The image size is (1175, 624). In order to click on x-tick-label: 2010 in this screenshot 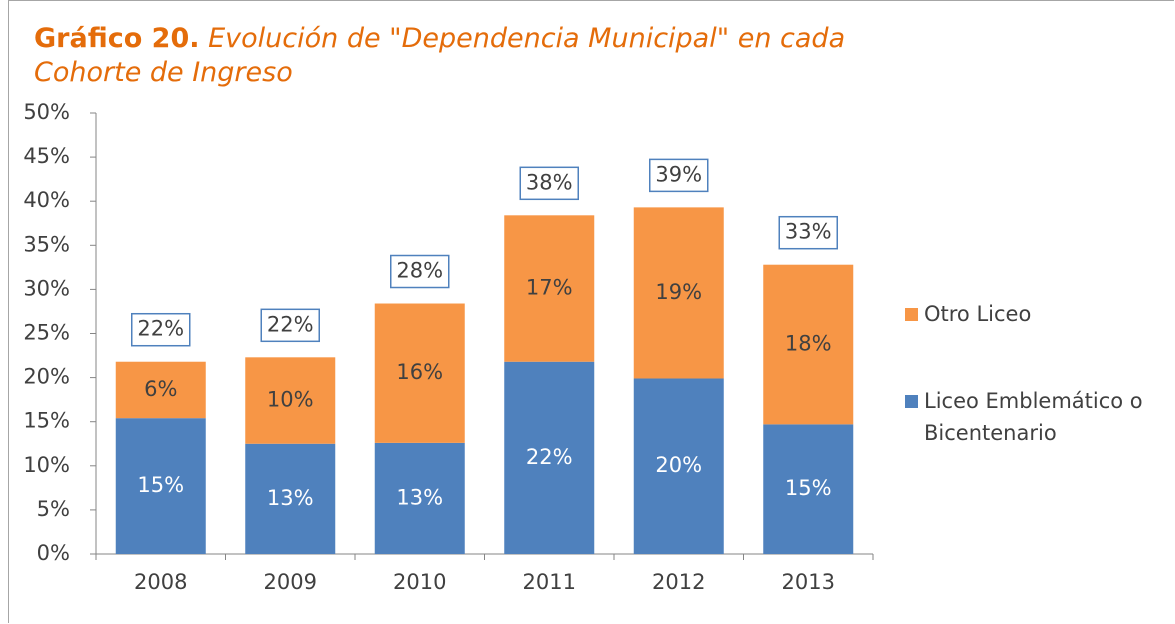, I will do `click(419, 582)`.